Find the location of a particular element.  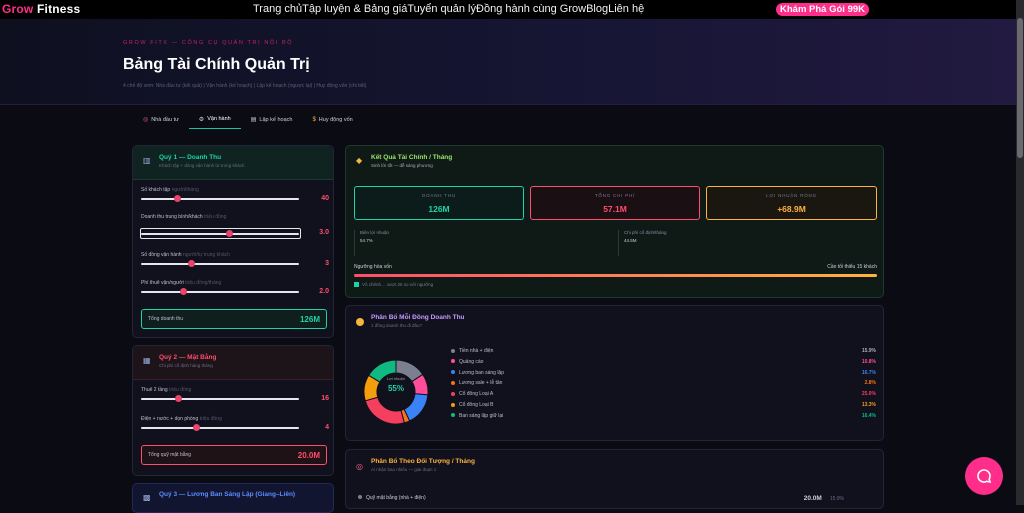

slider-label-text: Phí thuê vận/người is located at coordinates (162, 283).